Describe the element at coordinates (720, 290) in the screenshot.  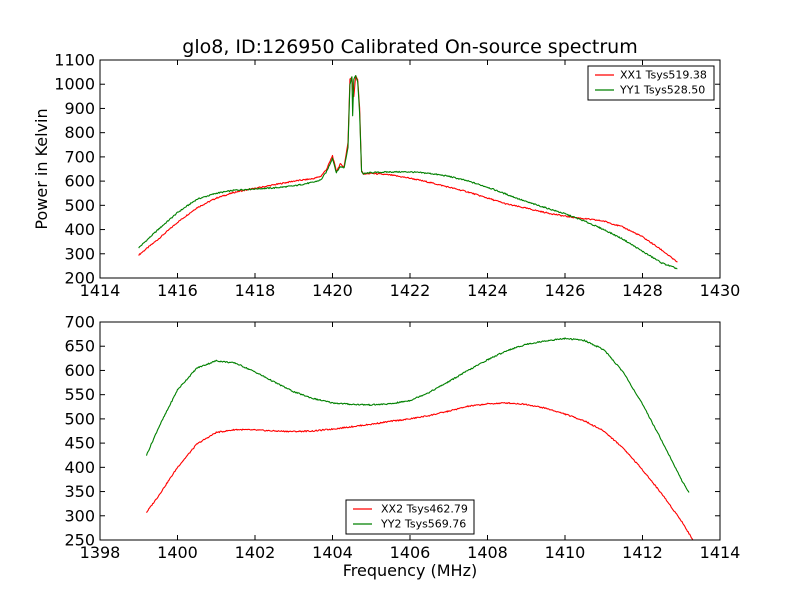
I see `top-xtick-label: 1430` at that location.